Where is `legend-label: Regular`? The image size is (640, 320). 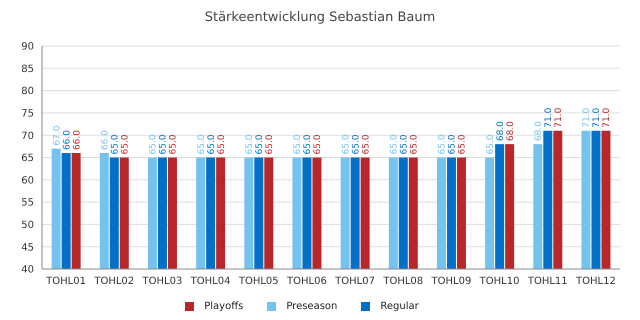 legend-label: Regular is located at coordinates (399, 306).